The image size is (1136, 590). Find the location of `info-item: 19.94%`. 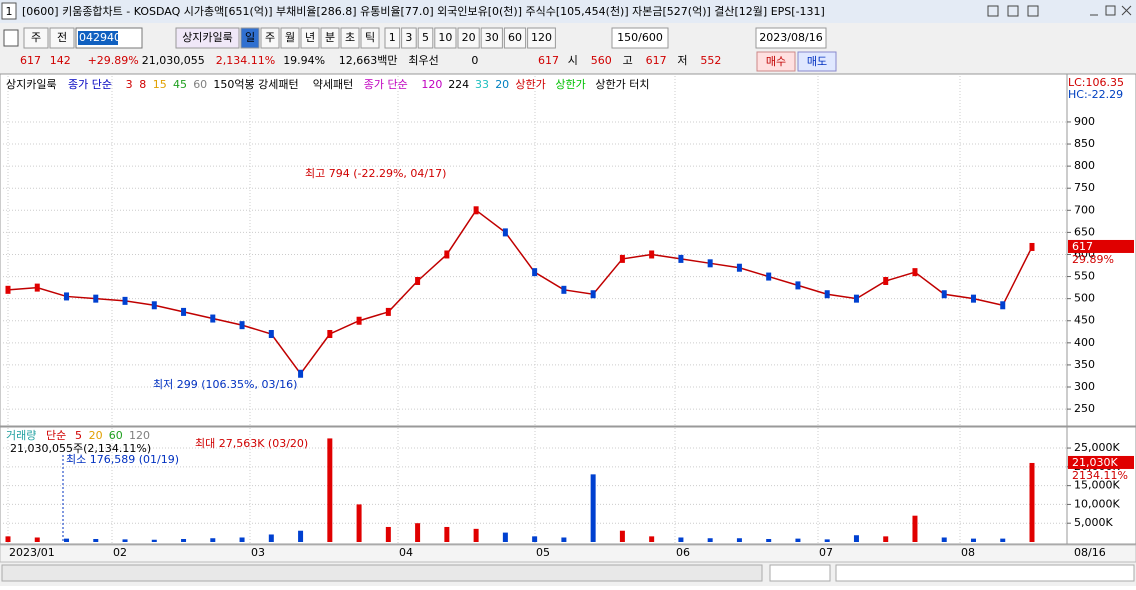

info-item: 19.94% is located at coordinates (304, 60).